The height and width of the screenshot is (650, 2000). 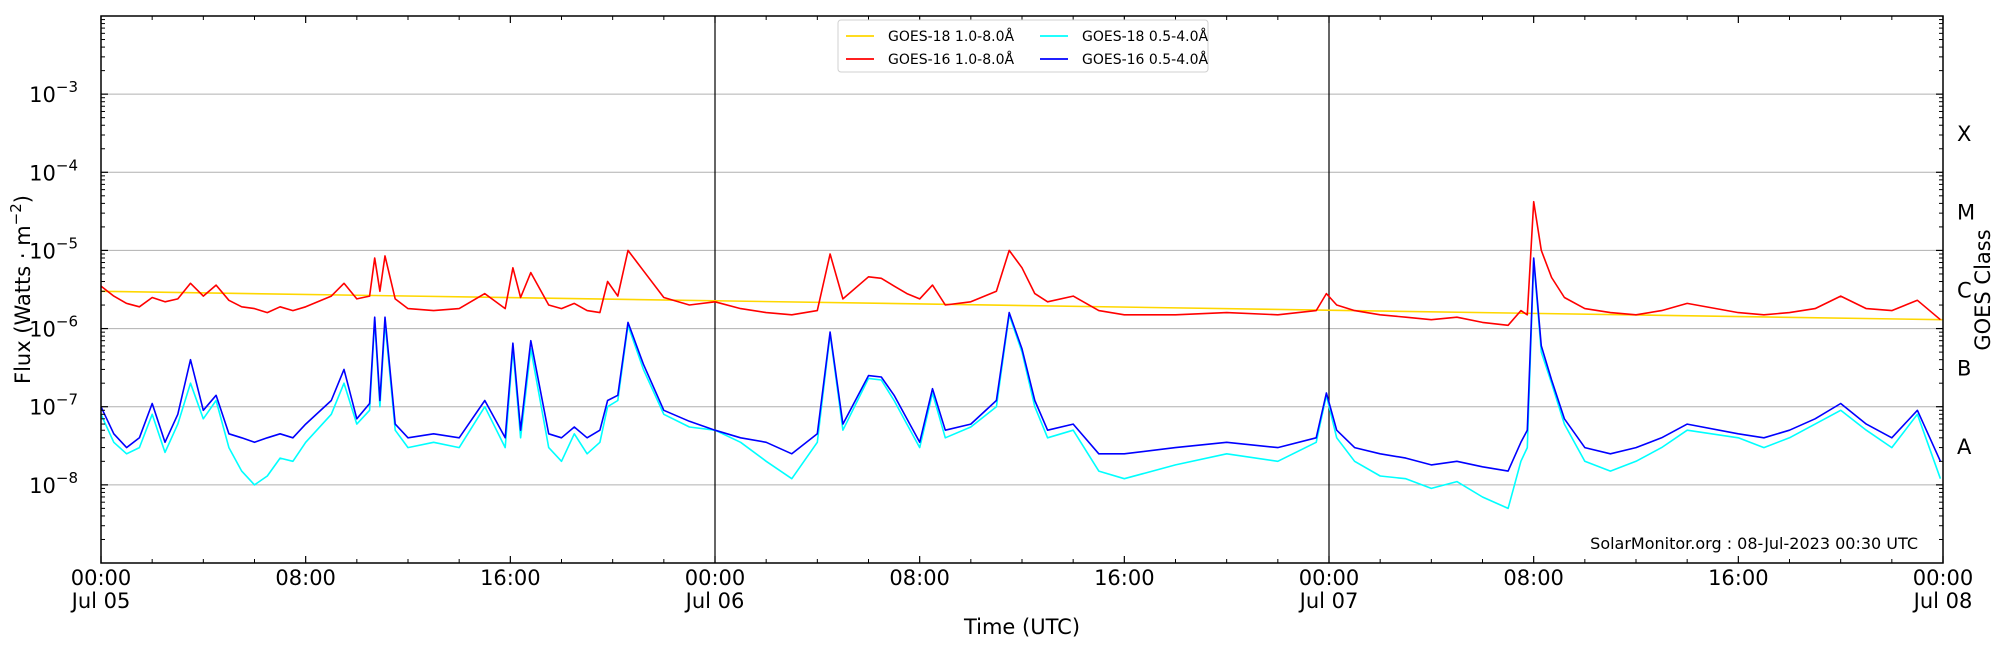 I want to click on legend-label: GOES-18 0.5-4.0Å, so click(x=1145, y=36).